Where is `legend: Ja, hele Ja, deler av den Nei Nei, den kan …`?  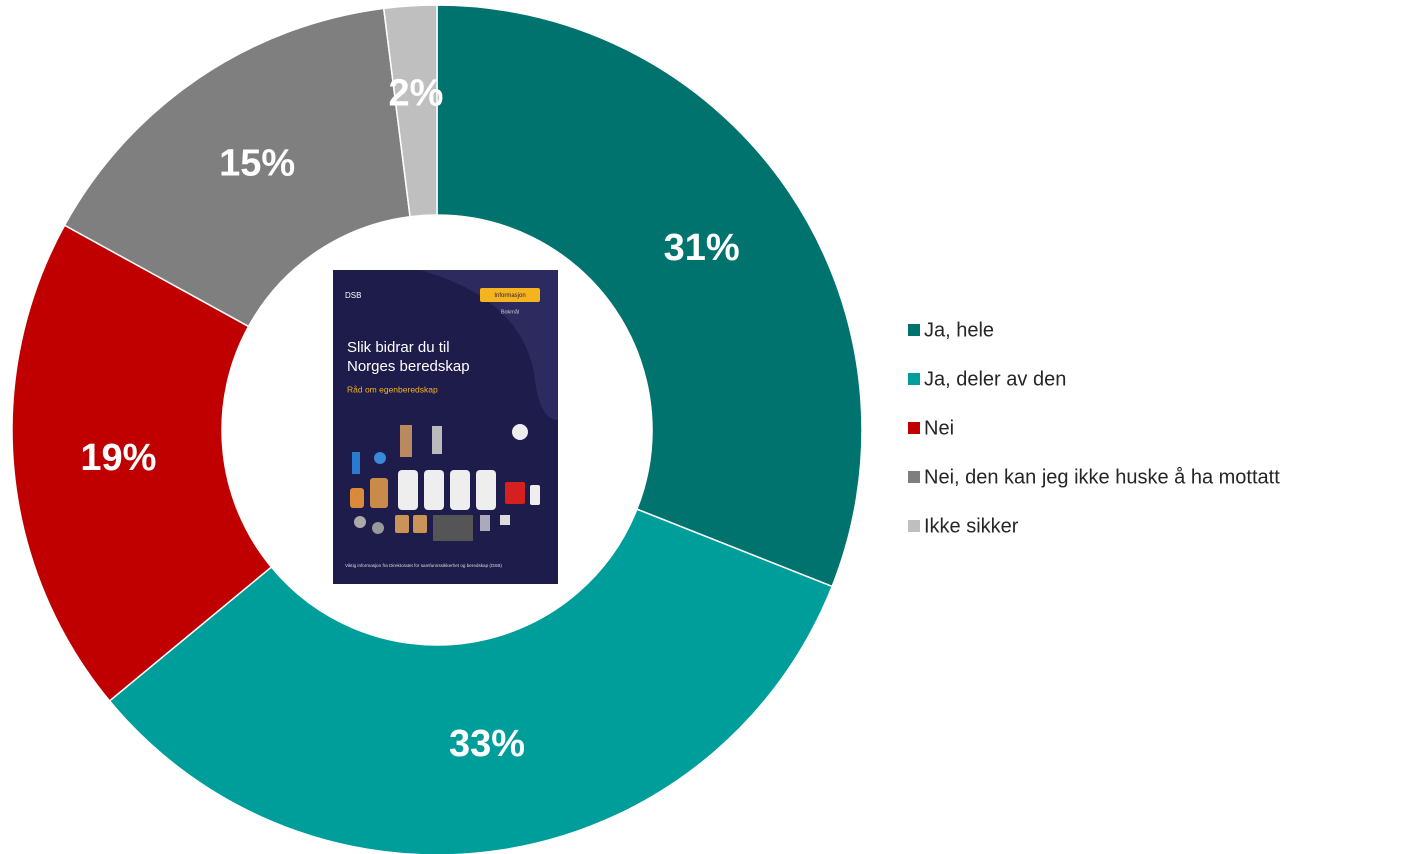
legend: Ja, hele Ja, deler av den Nei Nei, den kan … is located at coordinates (1094, 428).